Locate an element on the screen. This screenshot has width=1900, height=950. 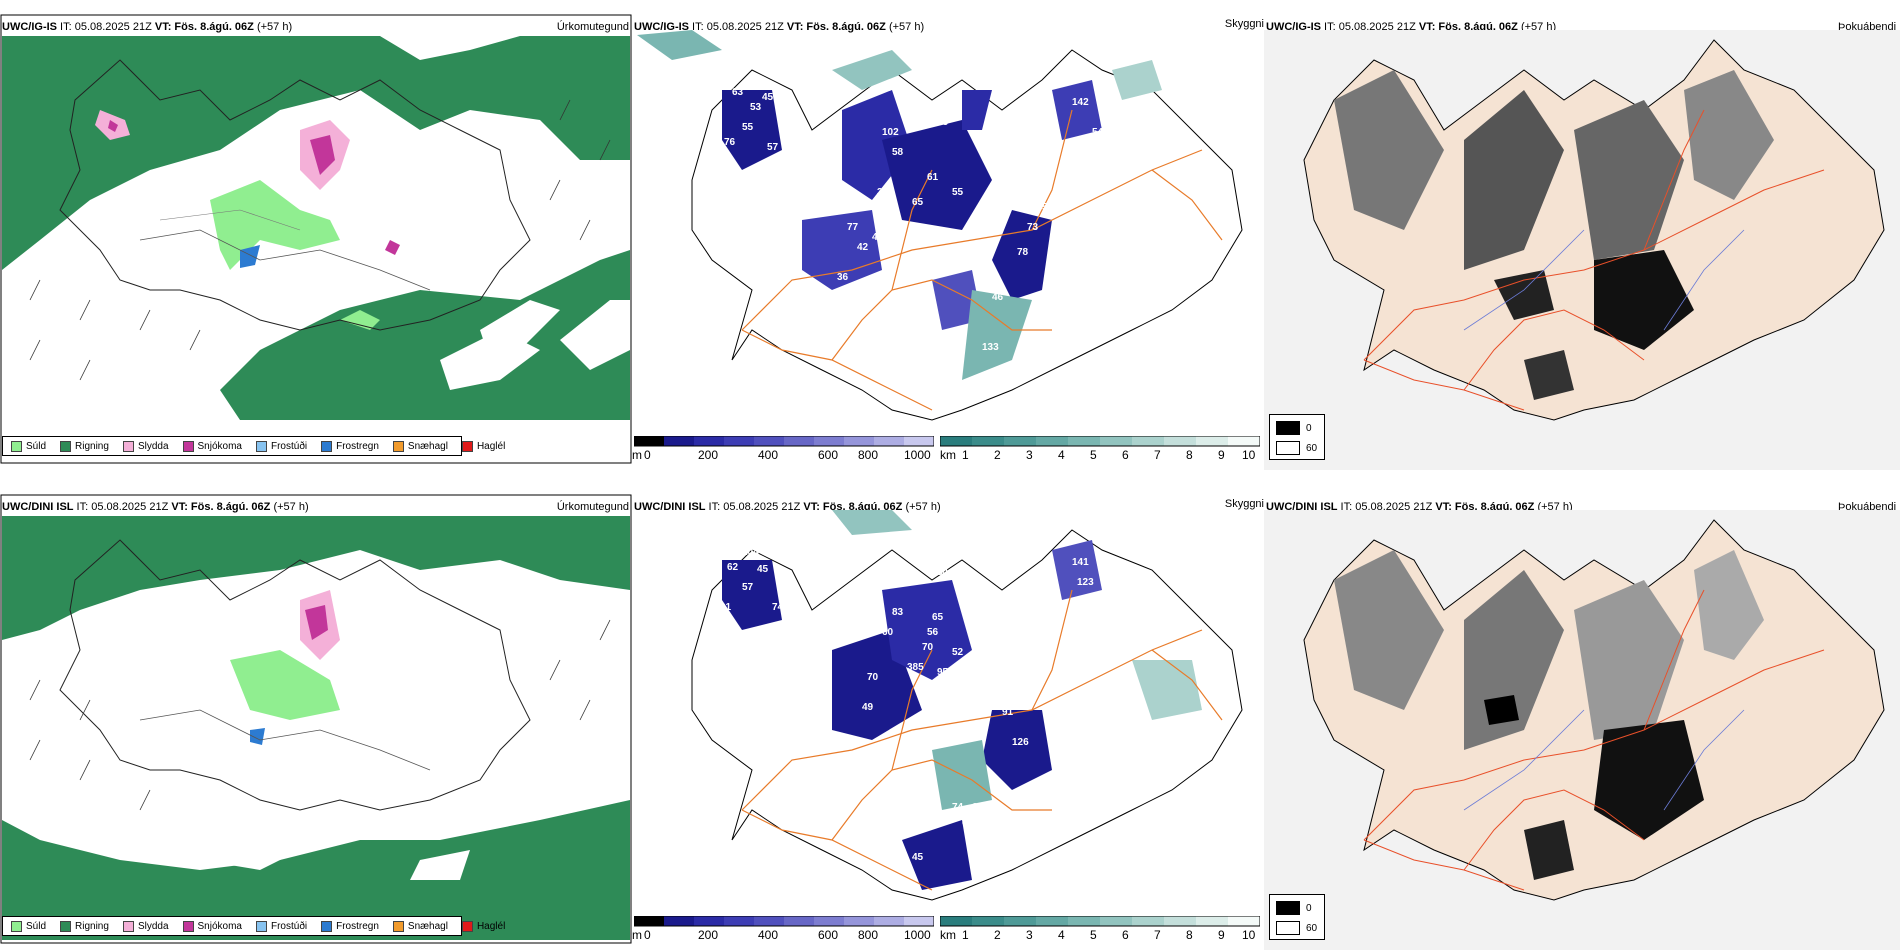
svg-text: 49 is located at coordinates (868, 707).